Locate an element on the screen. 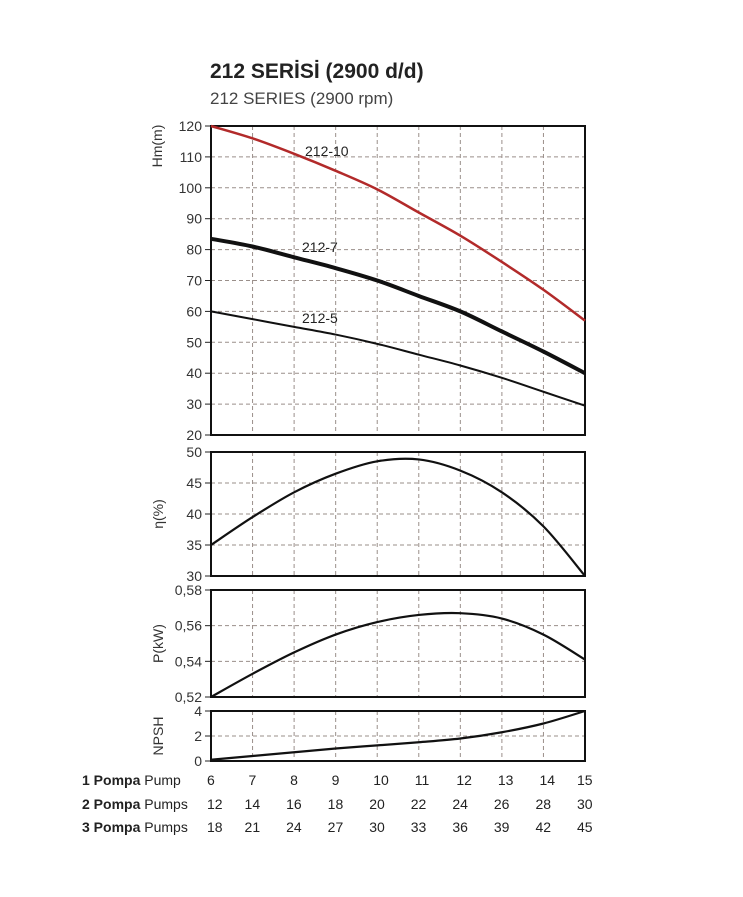  panel-2: 0,52 0,54 0,56 0,58 P(kW) is located at coordinates (368, 643).